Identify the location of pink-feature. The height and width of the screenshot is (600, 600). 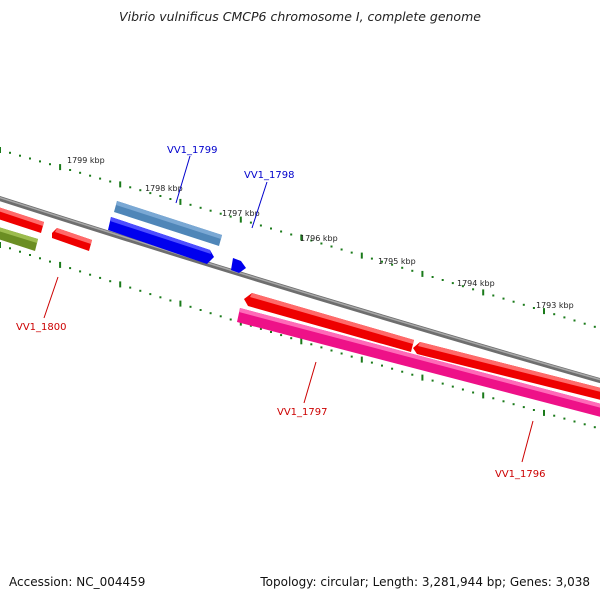
(418, 363).